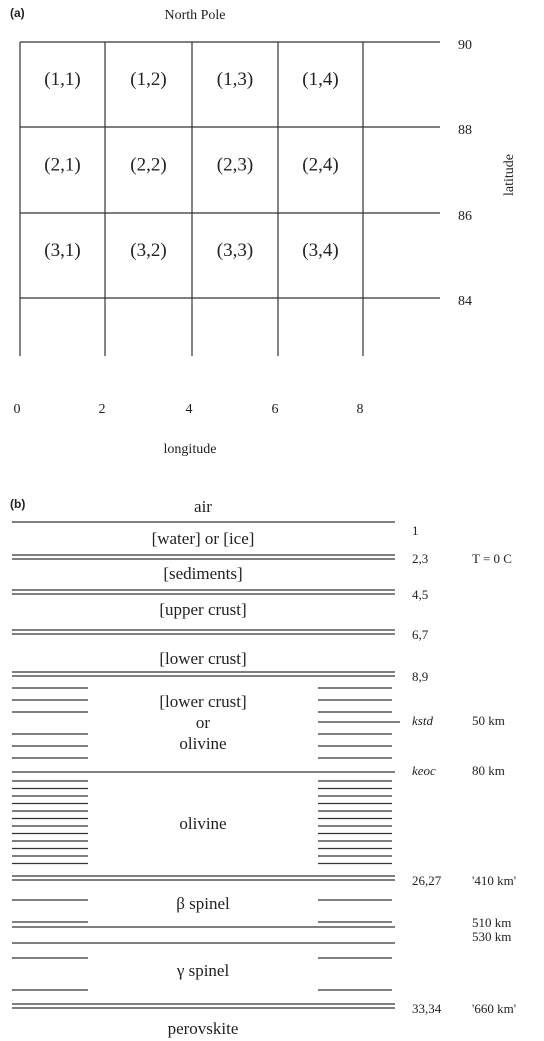 The height and width of the screenshot is (1041, 544). Describe the element at coordinates (203, 1028) in the screenshot. I see `layer-label: perovskite` at that location.